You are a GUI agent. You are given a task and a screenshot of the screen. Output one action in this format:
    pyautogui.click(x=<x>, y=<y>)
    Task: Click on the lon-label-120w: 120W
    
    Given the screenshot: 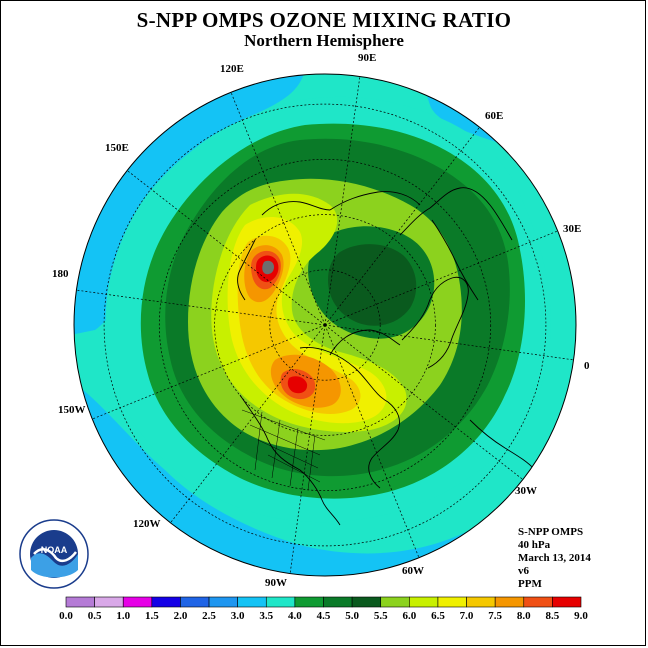 What is the action you would take?
    pyautogui.click(x=147, y=524)
    